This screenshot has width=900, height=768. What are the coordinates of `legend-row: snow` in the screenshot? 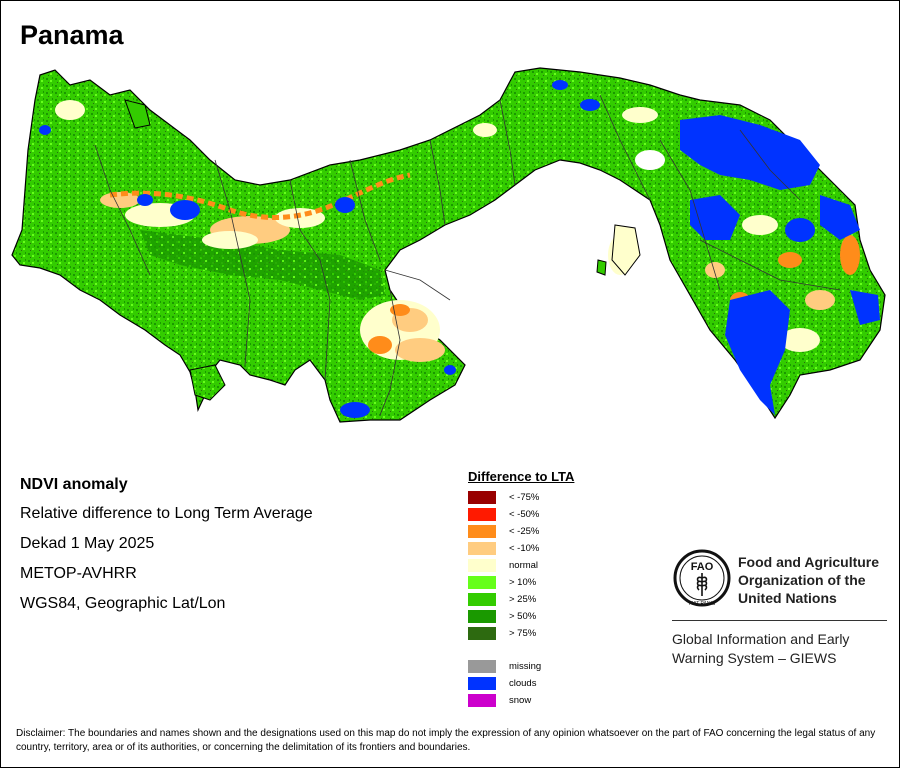 It's located at (521, 700).